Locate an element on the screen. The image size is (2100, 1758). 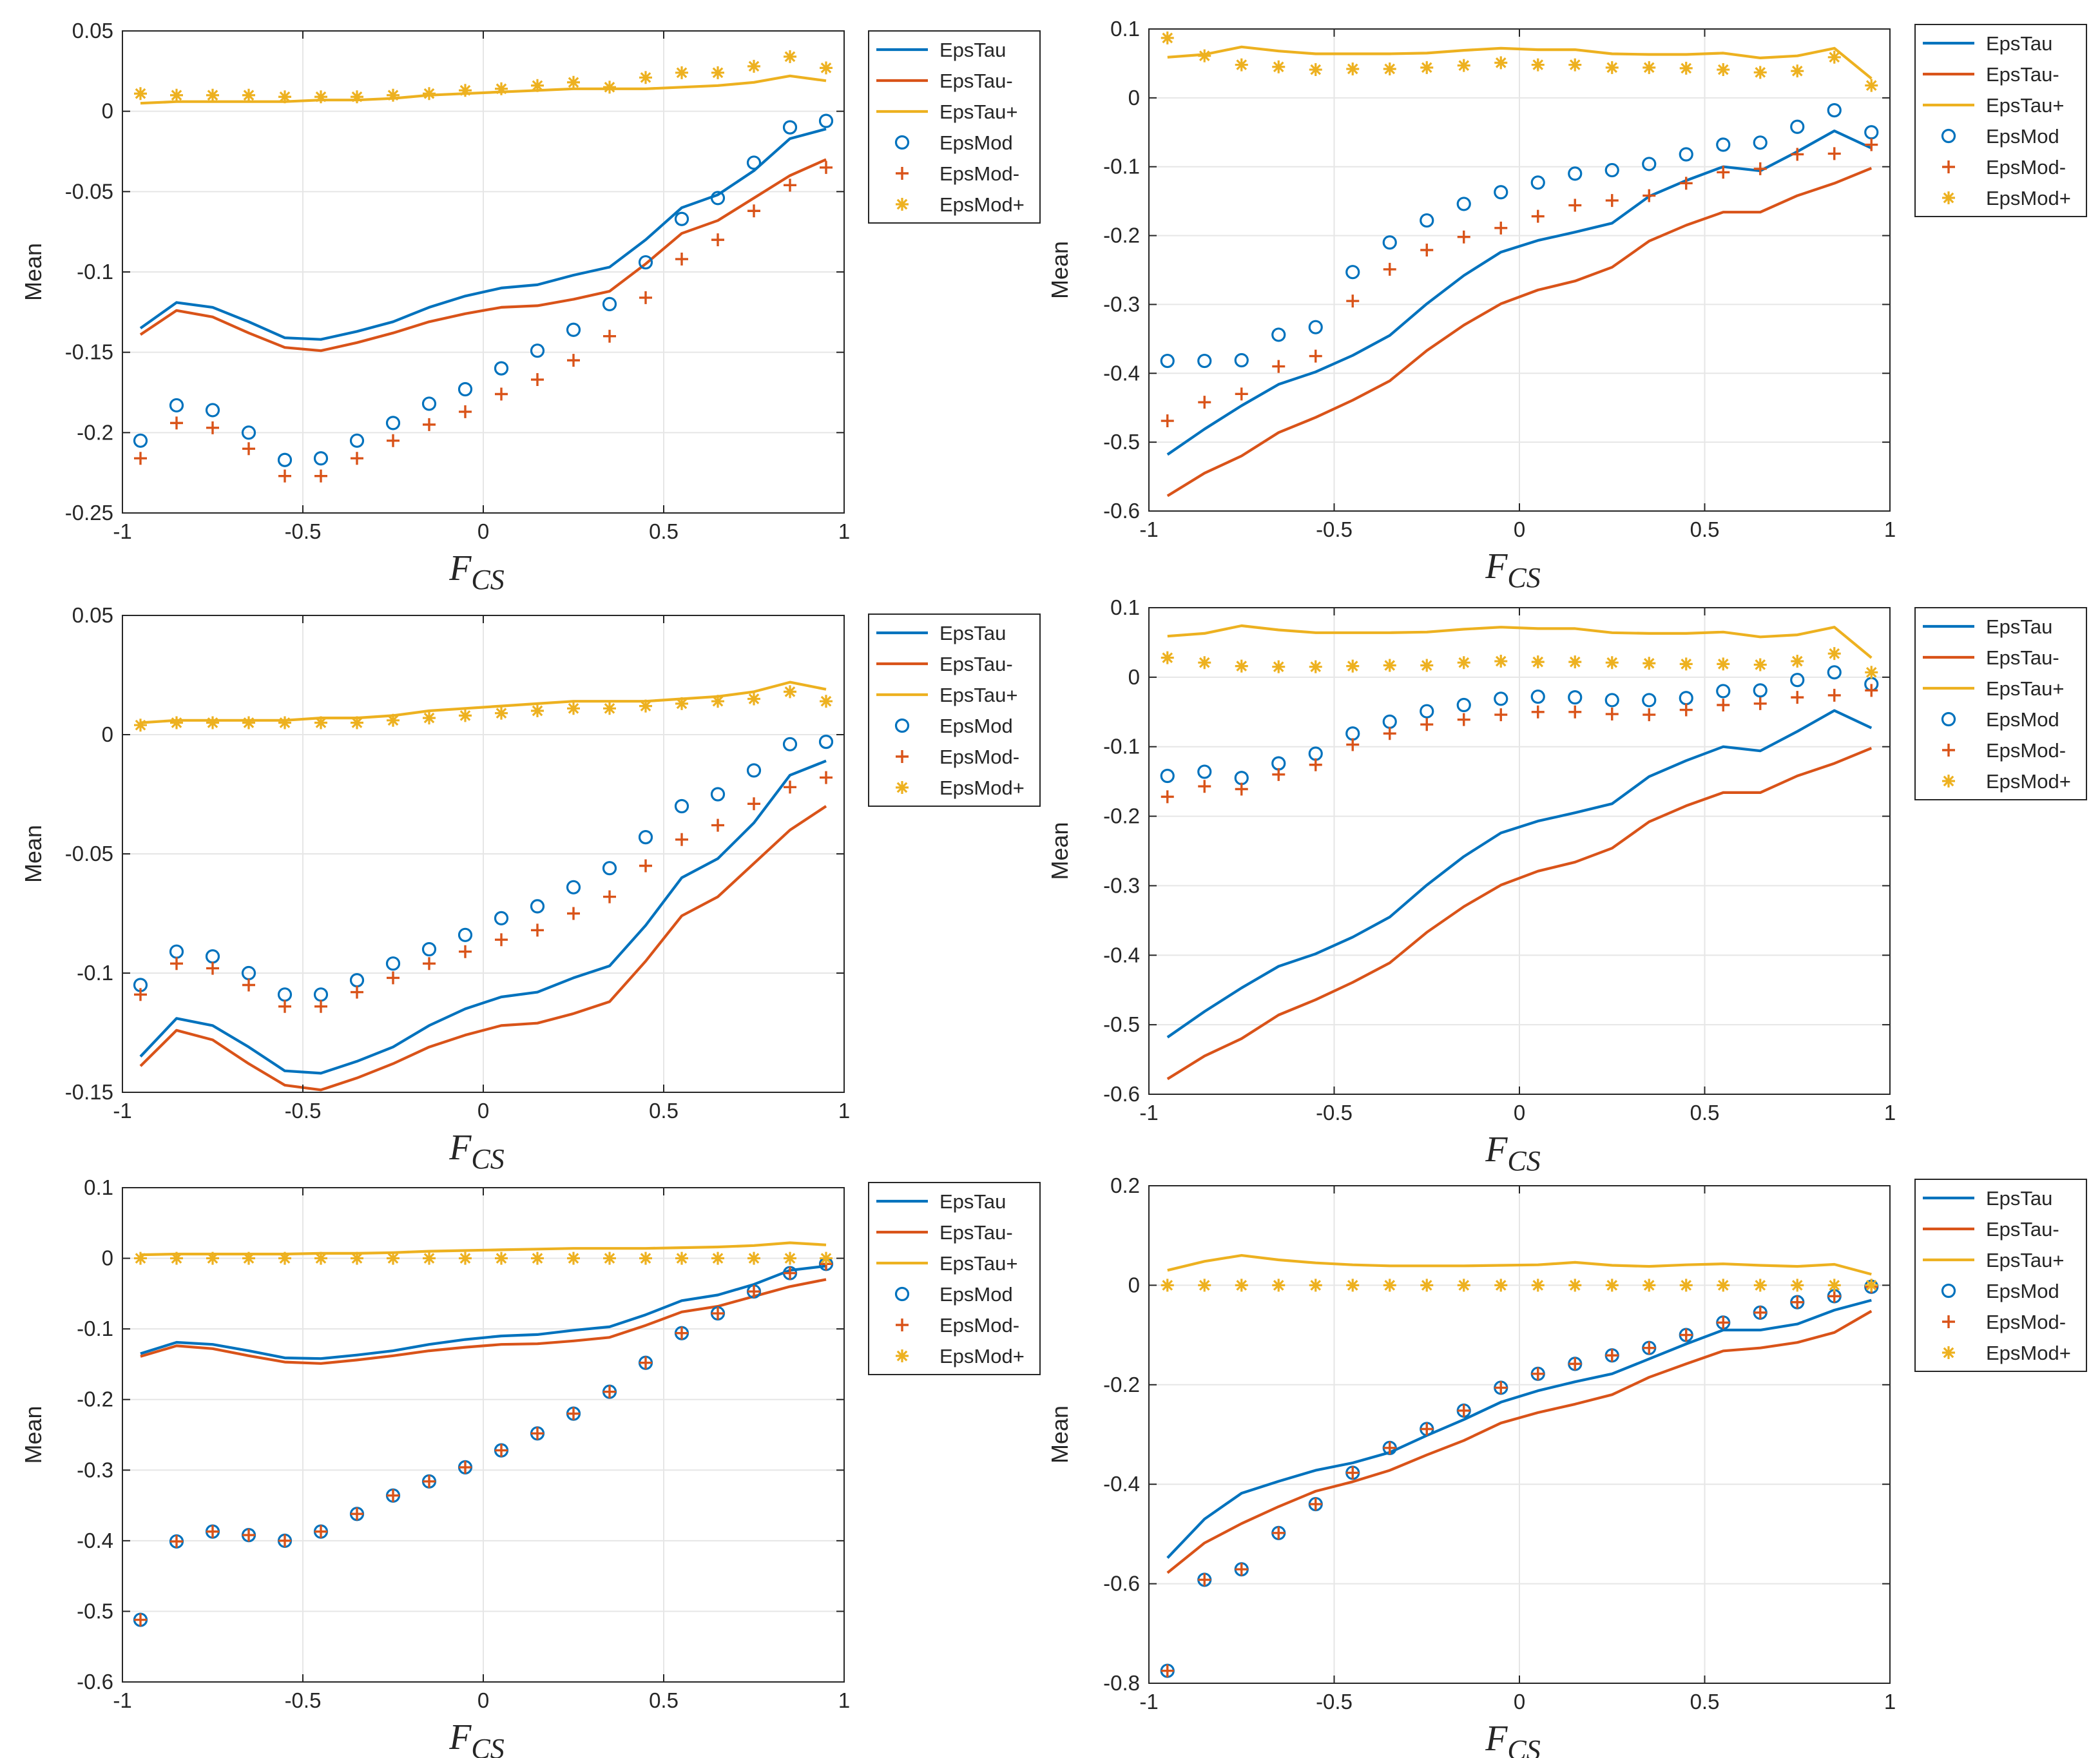
series-epstau-minus is located at coordinates (1519, 331).